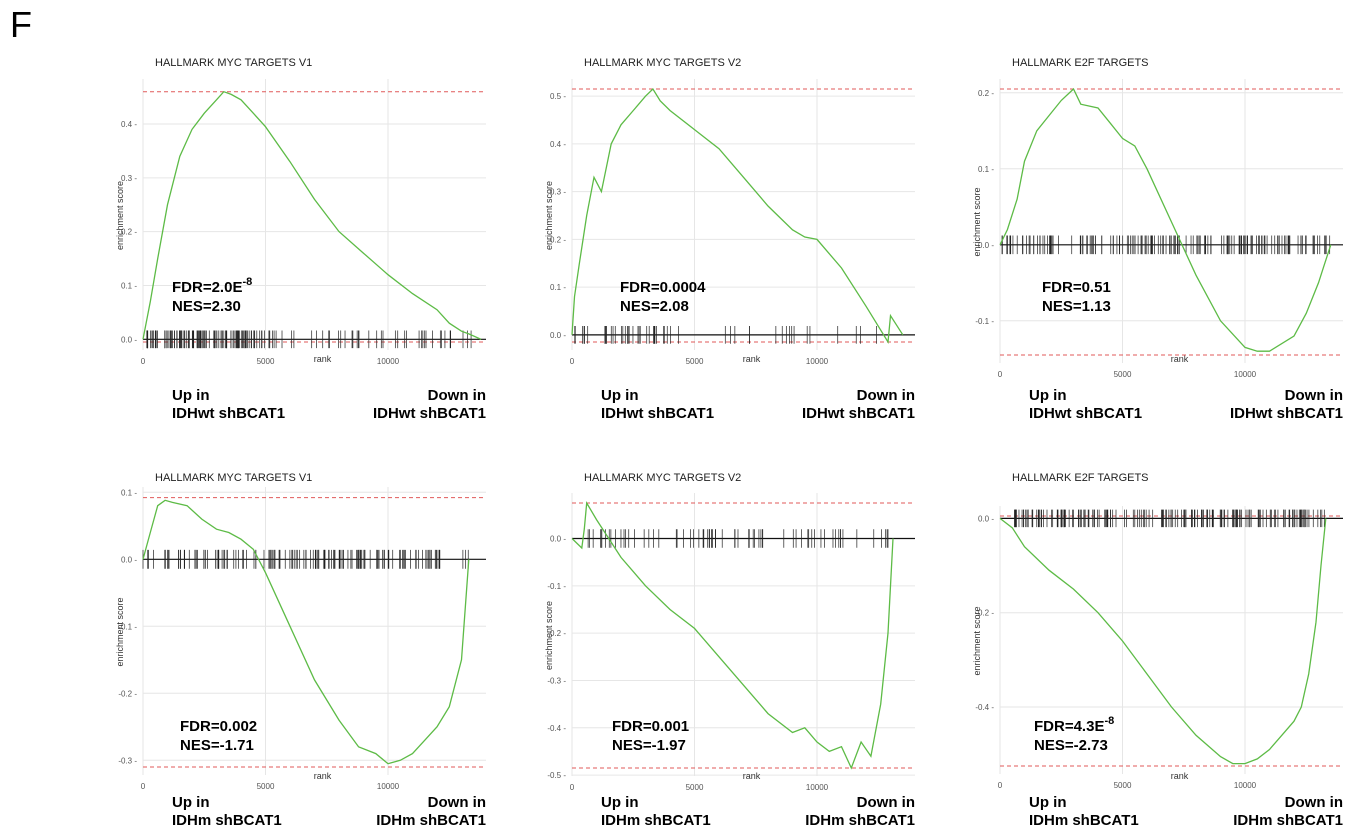 This screenshot has height=838, width=1354. What do you see at coordinates (1074, 725) in the screenshot?
I see `fdr-label: FDR=4.3E-8` at bounding box center [1074, 725].